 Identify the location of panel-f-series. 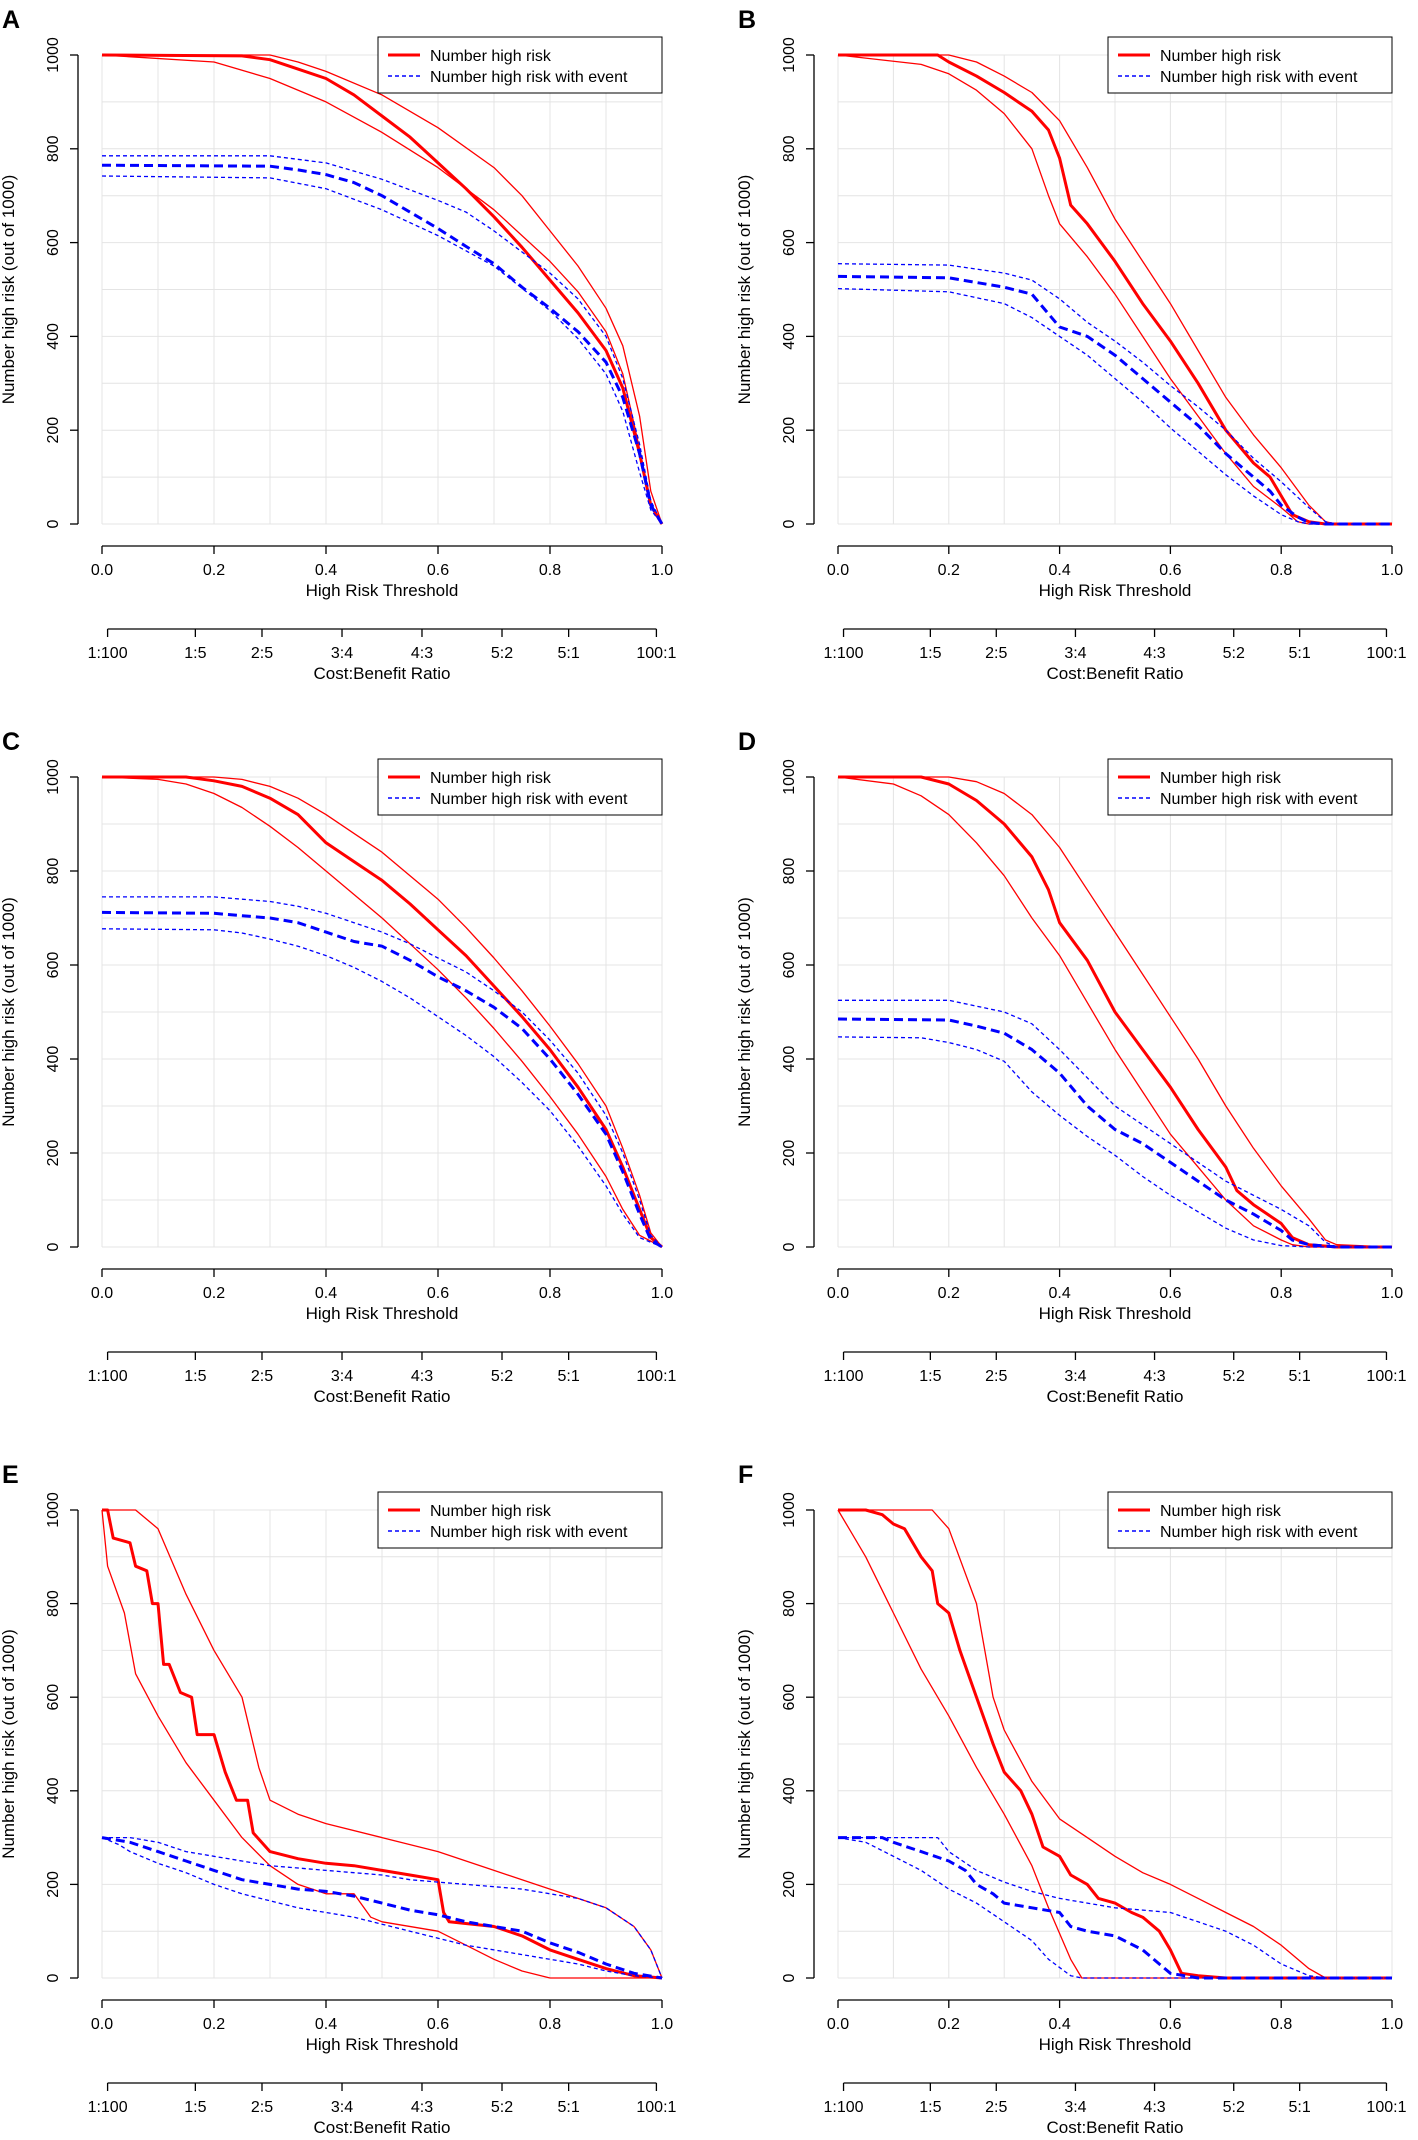
(1114, 1744).